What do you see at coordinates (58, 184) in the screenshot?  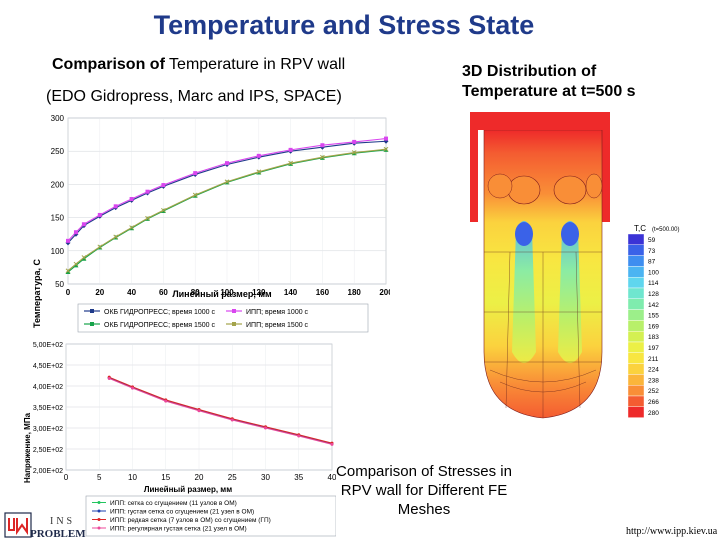 I see `temperature-y-tick: 200` at bounding box center [58, 184].